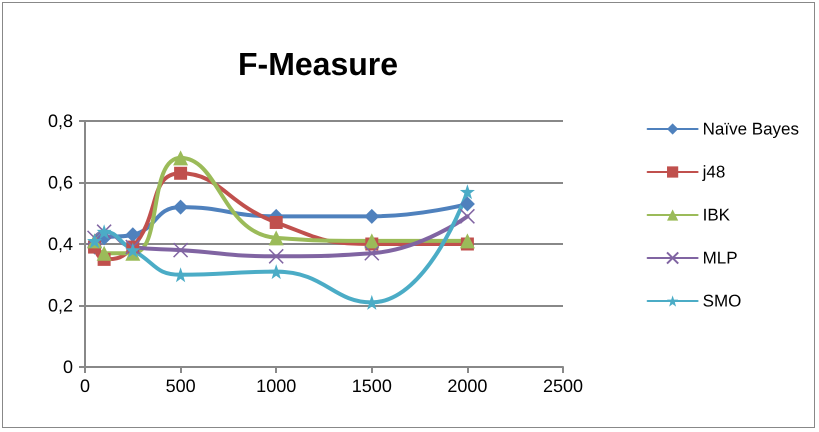  Describe the element at coordinates (67, 367) in the screenshot. I see `y-tick-label: 0` at that location.